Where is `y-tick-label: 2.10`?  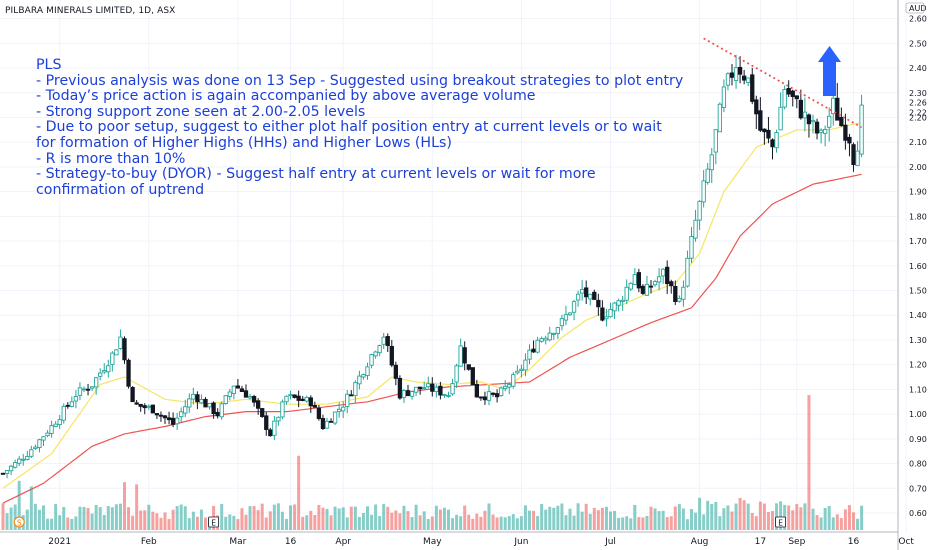
y-tick-label: 2.10 is located at coordinates (918, 142).